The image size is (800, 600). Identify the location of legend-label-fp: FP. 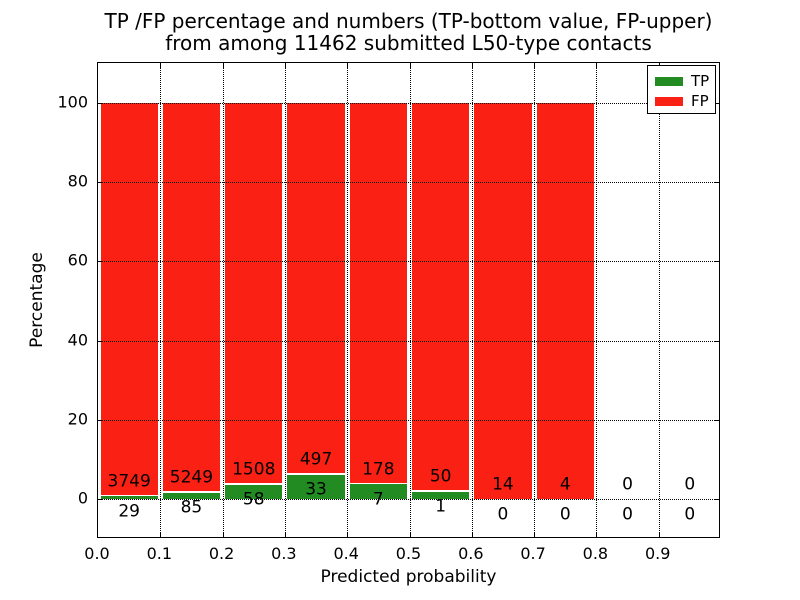
(700, 100).